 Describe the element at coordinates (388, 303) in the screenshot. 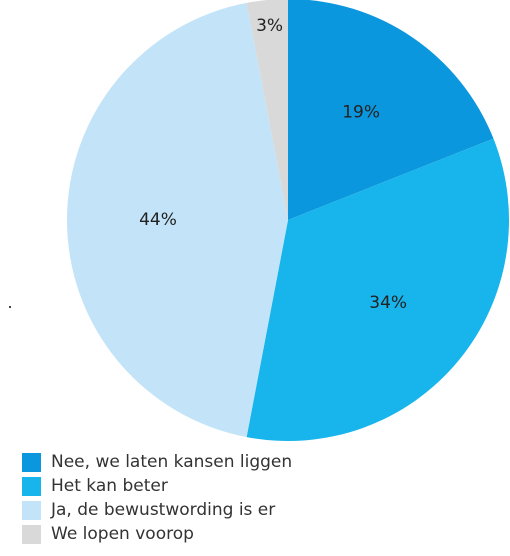

I see `pie-value-label-1: 34%` at that location.